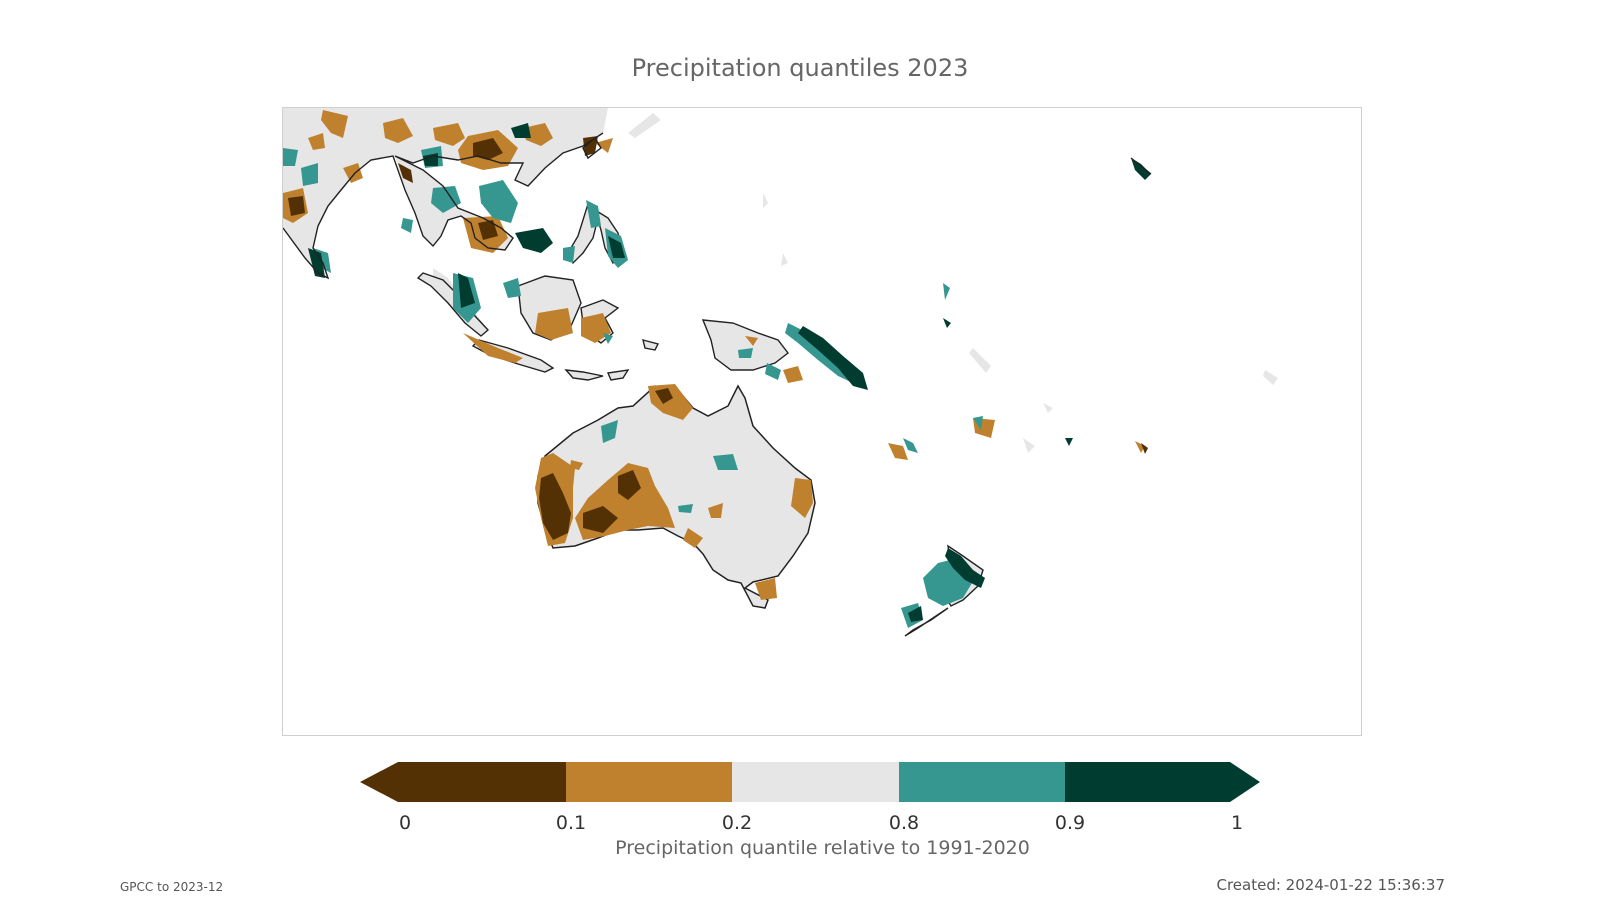 This screenshot has width=1600, height=900. What do you see at coordinates (1070, 823) in the screenshot?
I see `colorbar-tick-4: 0.9` at bounding box center [1070, 823].